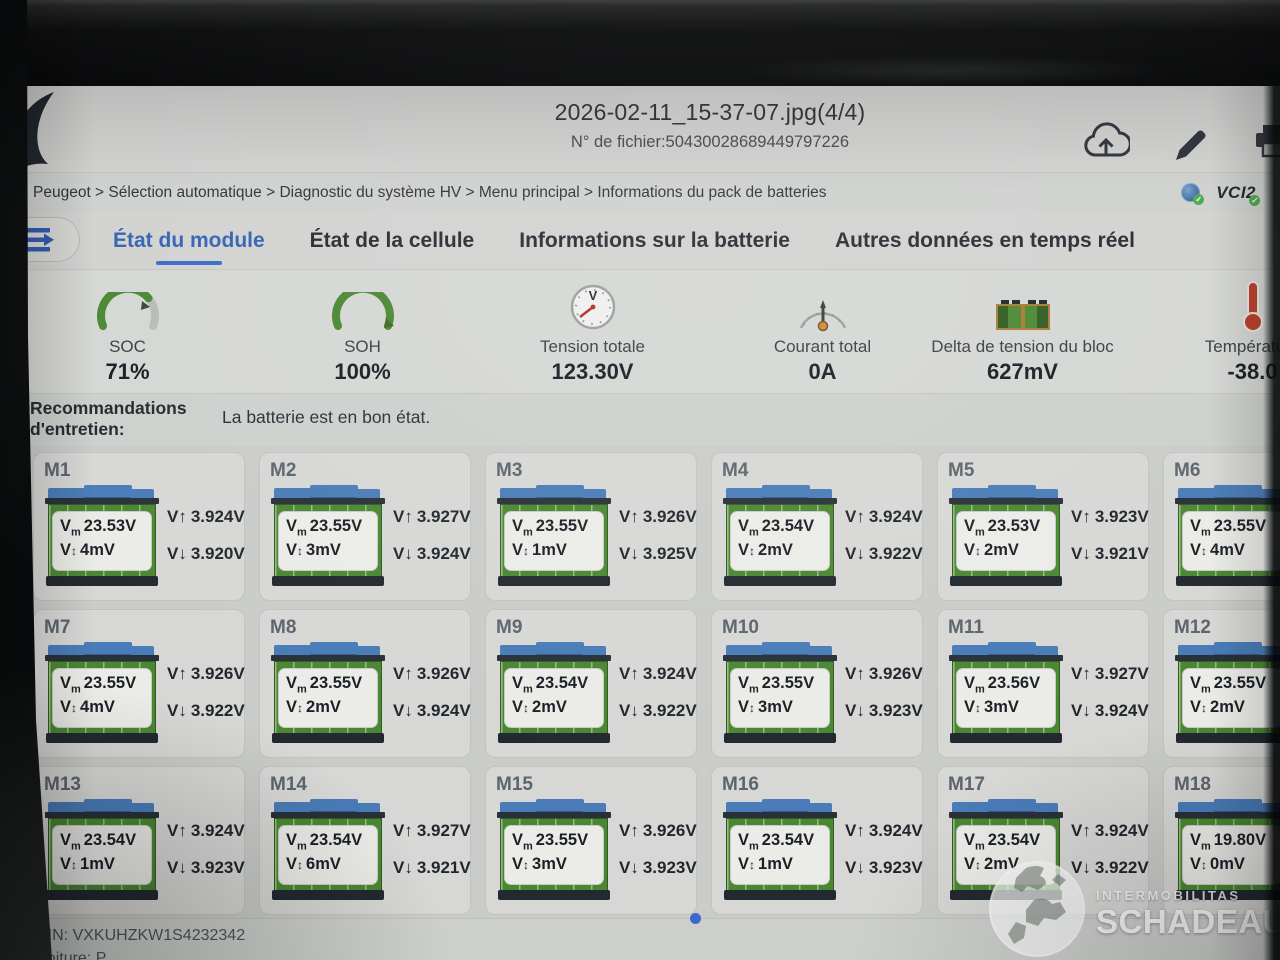  I want to click on module-card: M2 Vm 23.55V V↕ 3mV, so click(365, 526).